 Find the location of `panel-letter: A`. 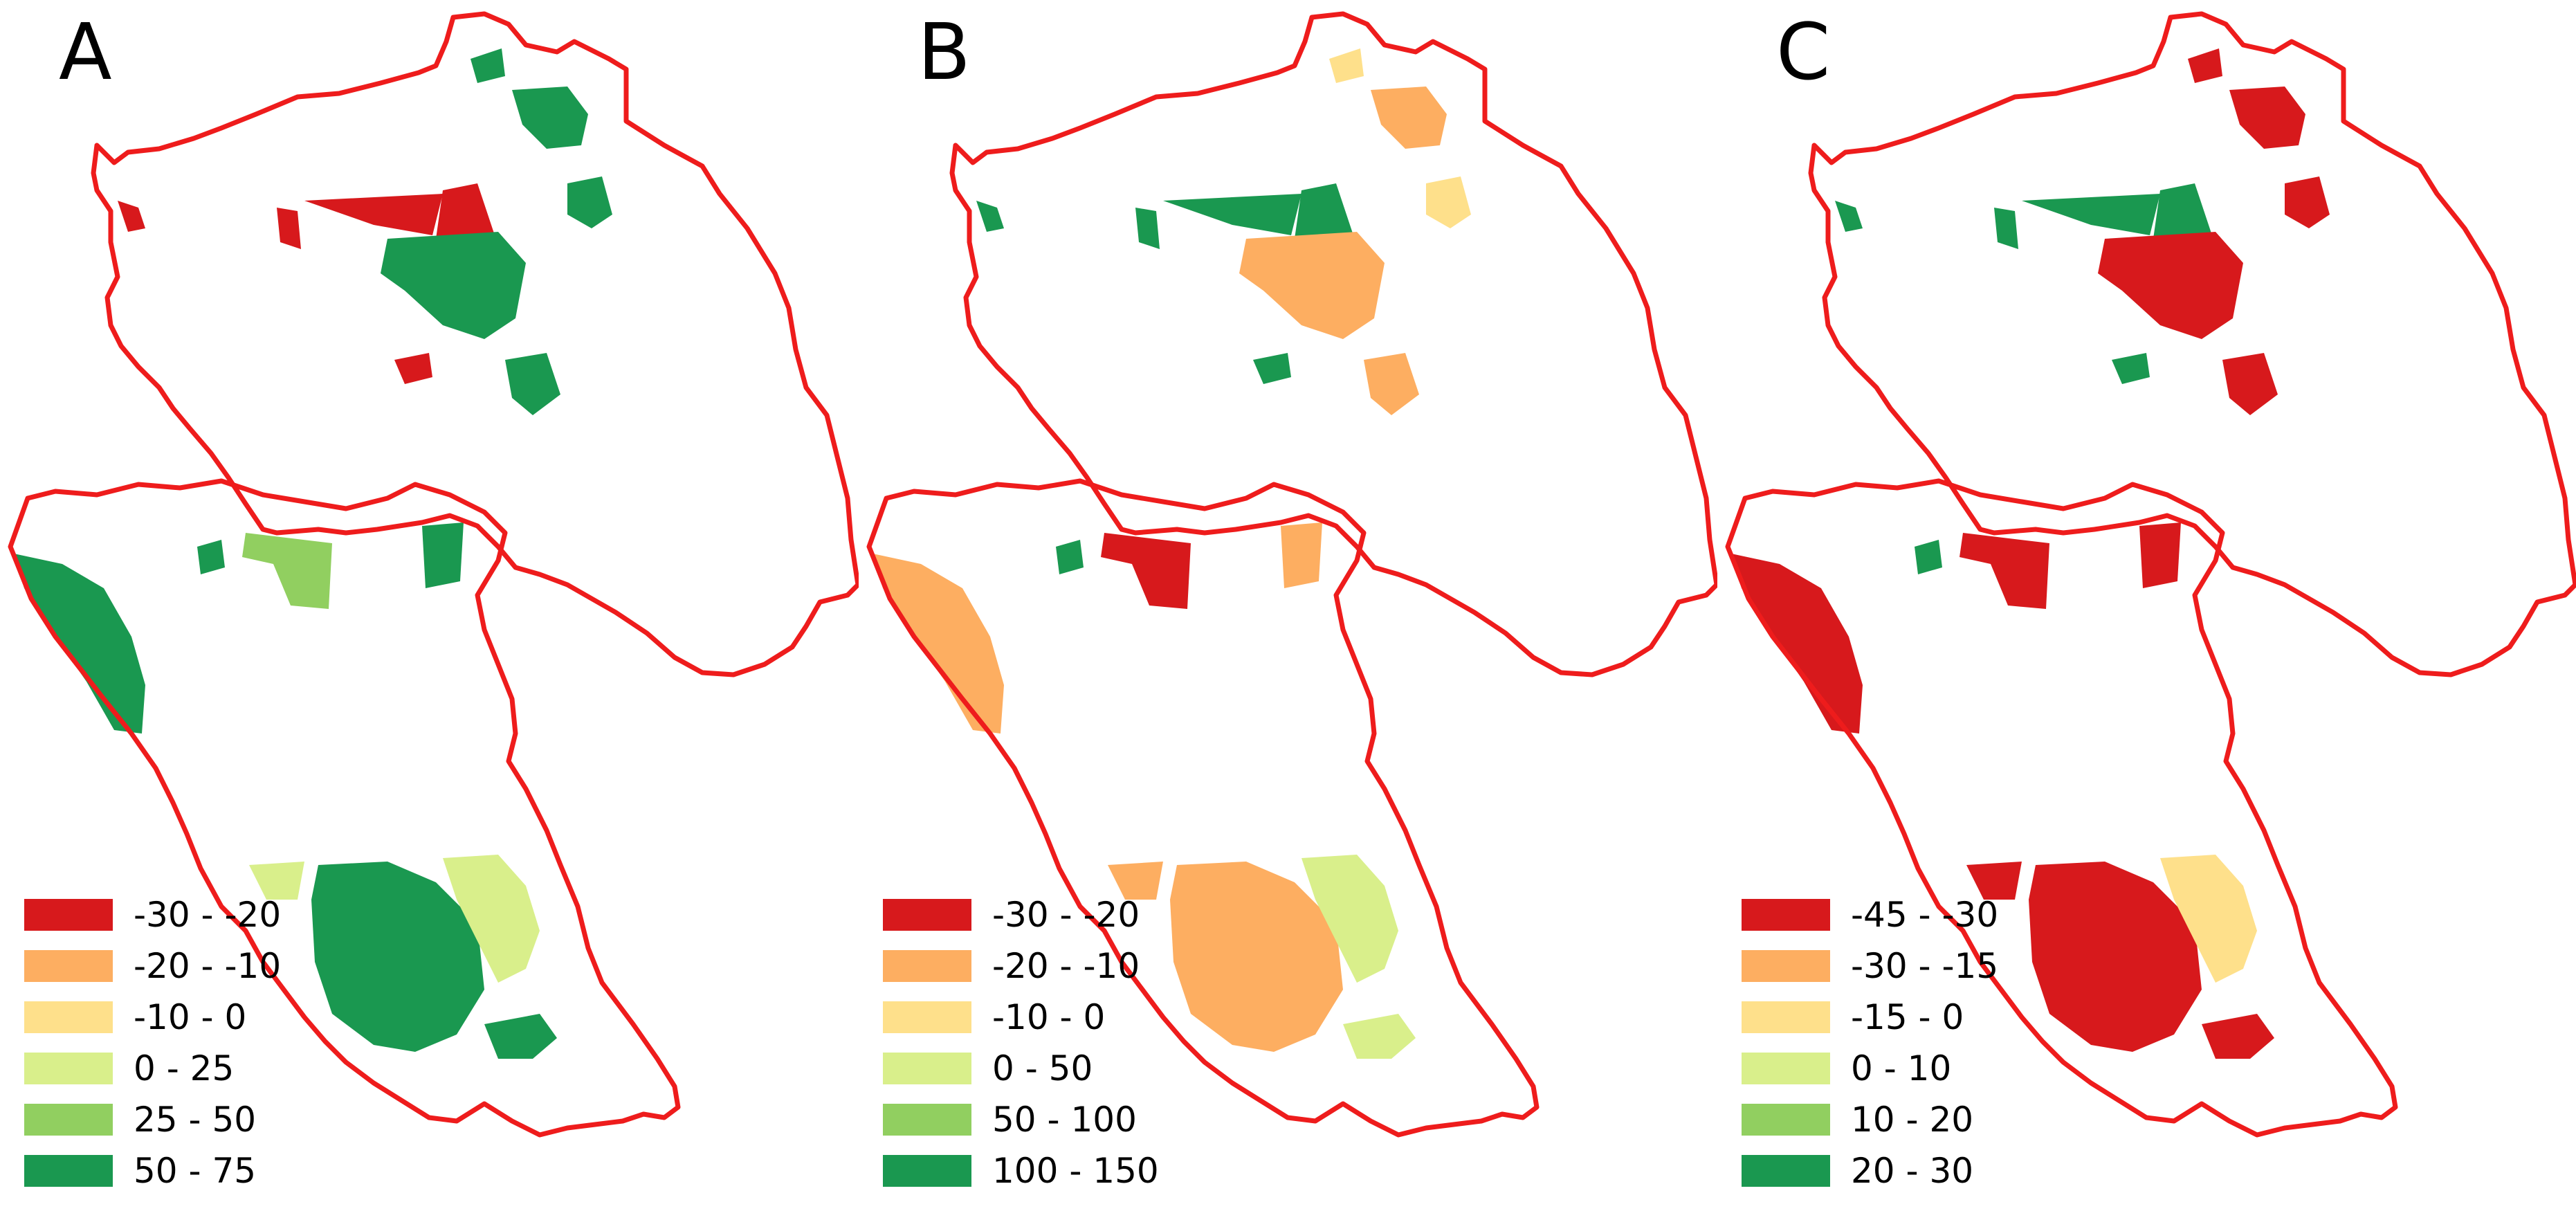

panel-letter: A is located at coordinates (86, 53).